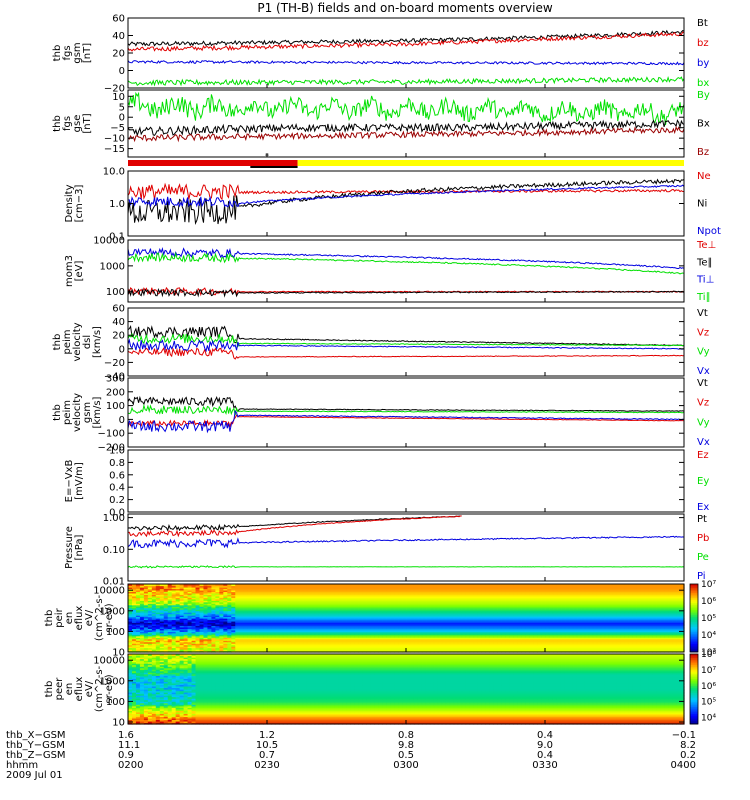  I want to click on legend-Bx: Bx, so click(703, 124).